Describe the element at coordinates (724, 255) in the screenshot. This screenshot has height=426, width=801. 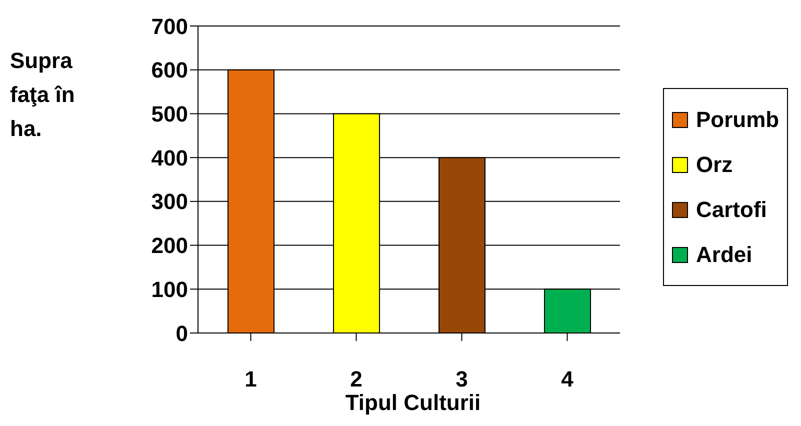
I see `legend-label: Ardei` at that location.